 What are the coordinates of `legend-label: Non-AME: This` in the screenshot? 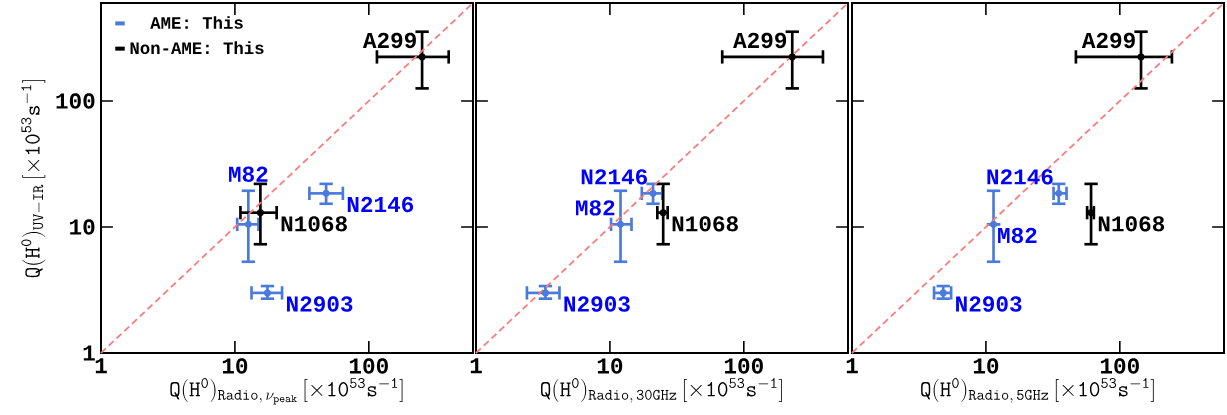 It's located at (197, 48).